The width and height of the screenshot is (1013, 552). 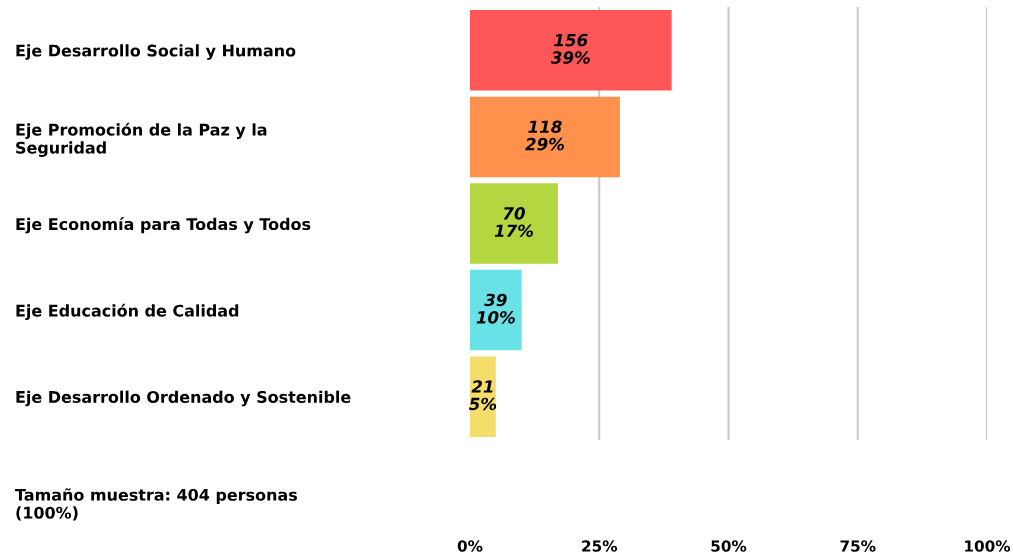 I want to click on data-label: 70 17%, so click(x=513, y=222).